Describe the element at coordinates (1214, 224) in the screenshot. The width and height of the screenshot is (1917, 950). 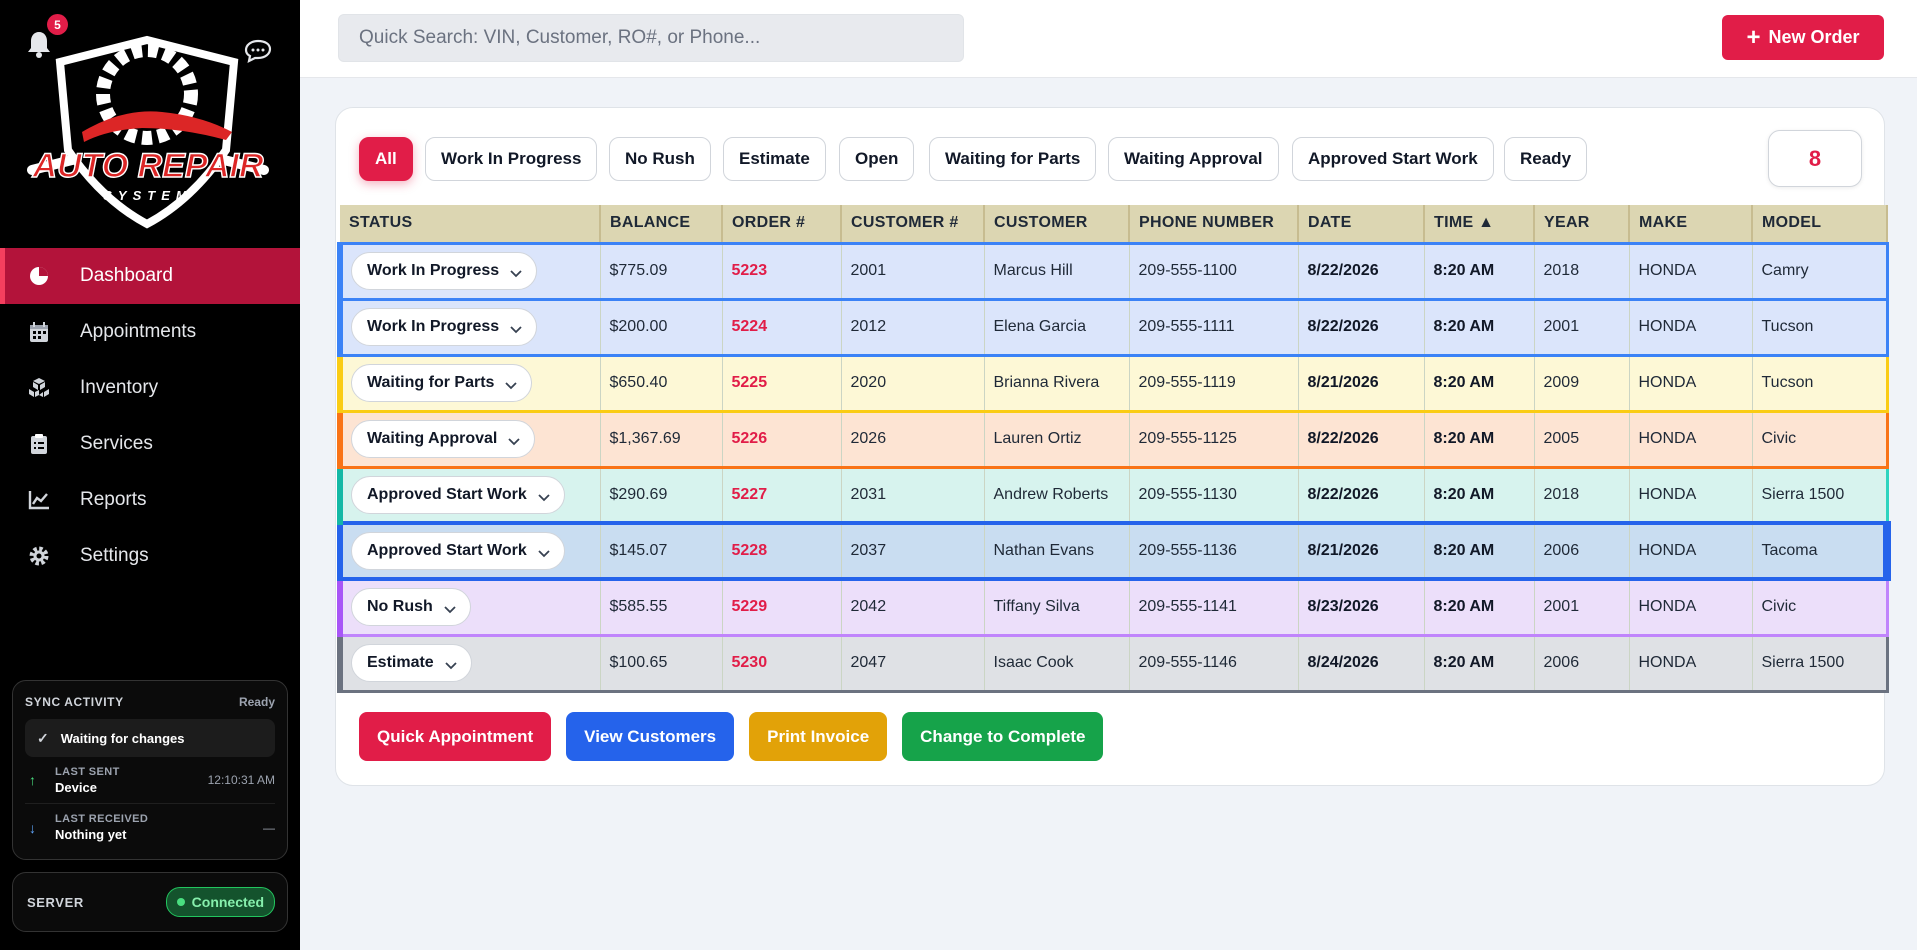
I see `column-header-phone: PHONE NUMBER` at that location.